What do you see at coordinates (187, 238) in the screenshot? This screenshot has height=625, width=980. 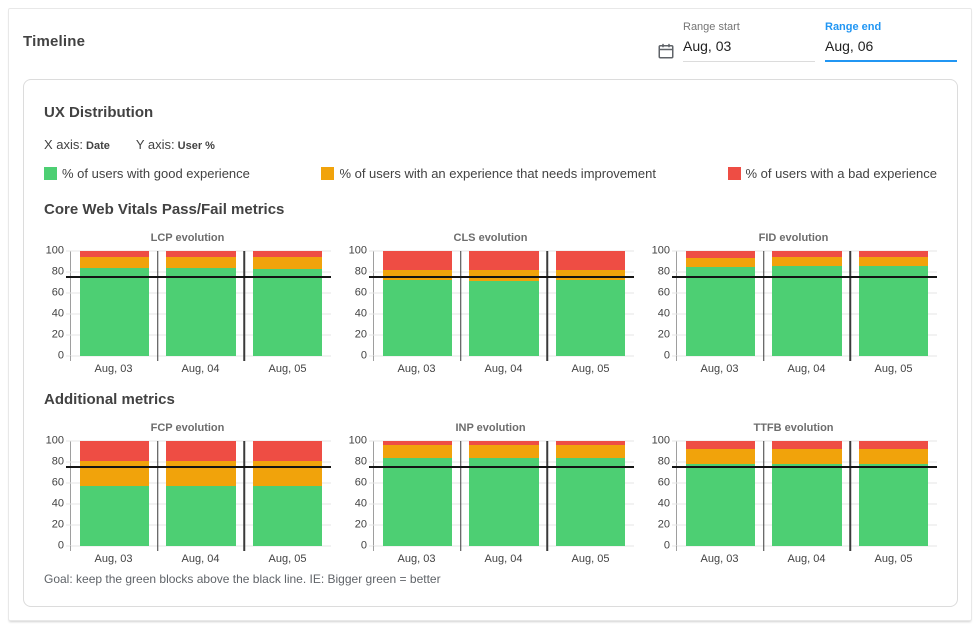 I see `lcp-chart-title: LCP evolution` at bounding box center [187, 238].